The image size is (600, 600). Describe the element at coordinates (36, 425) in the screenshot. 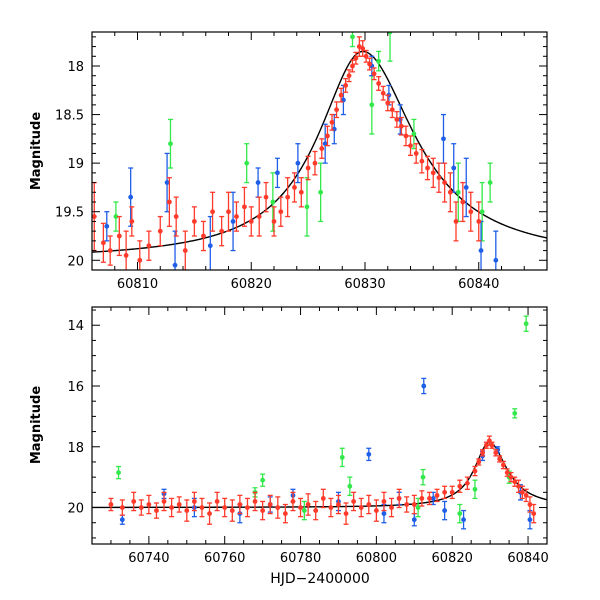

I see `bottom-y-axis-label: Magnitude` at that location.